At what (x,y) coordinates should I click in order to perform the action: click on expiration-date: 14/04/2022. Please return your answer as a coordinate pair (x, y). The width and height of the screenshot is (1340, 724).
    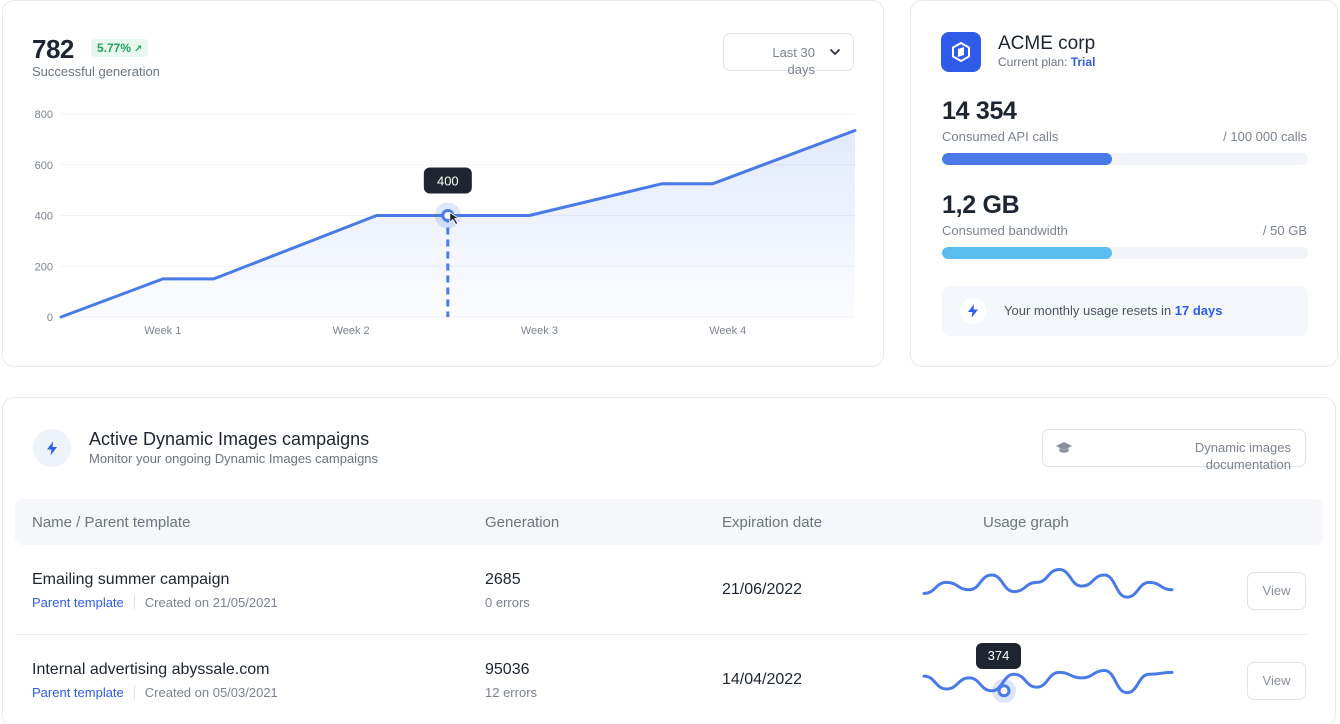
    Looking at the image, I should click on (762, 679).